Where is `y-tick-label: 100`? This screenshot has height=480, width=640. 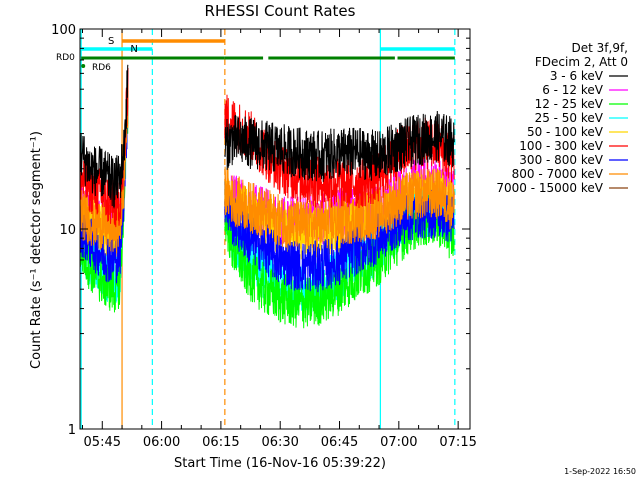
y-tick-label: 100 is located at coordinates (63, 30).